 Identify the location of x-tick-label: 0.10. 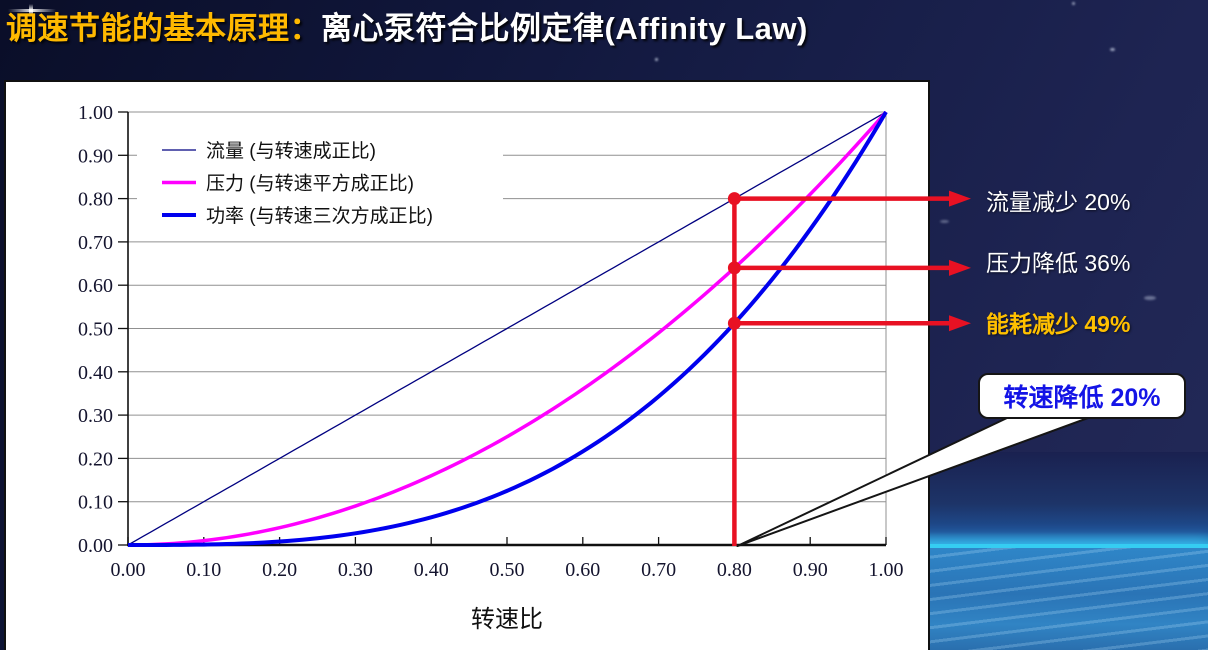
(203, 570).